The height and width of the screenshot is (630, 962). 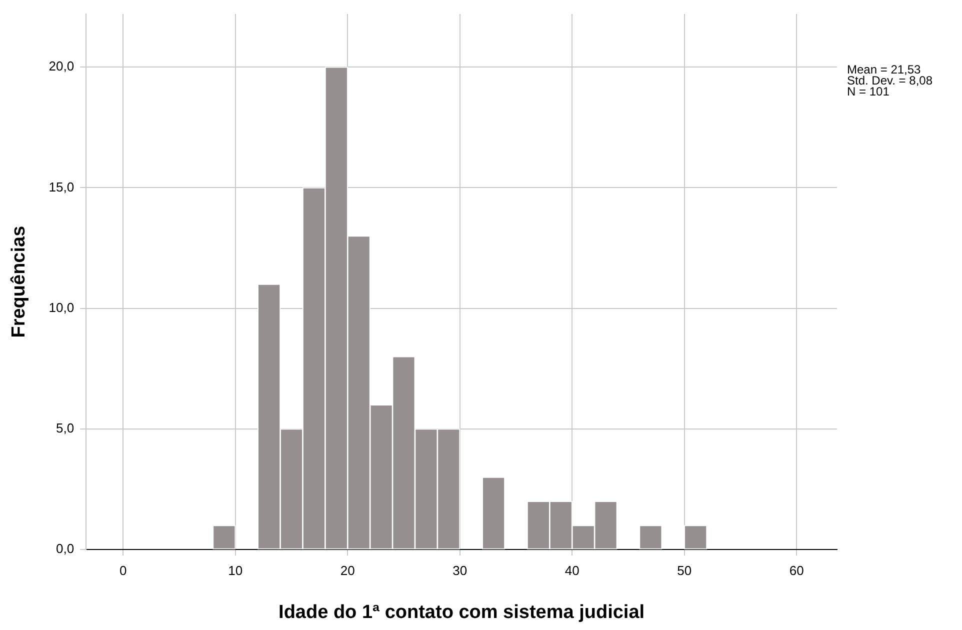 What do you see at coordinates (868, 91) in the screenshot?
I see `text: N = 101` at bounding box center [868, 91].